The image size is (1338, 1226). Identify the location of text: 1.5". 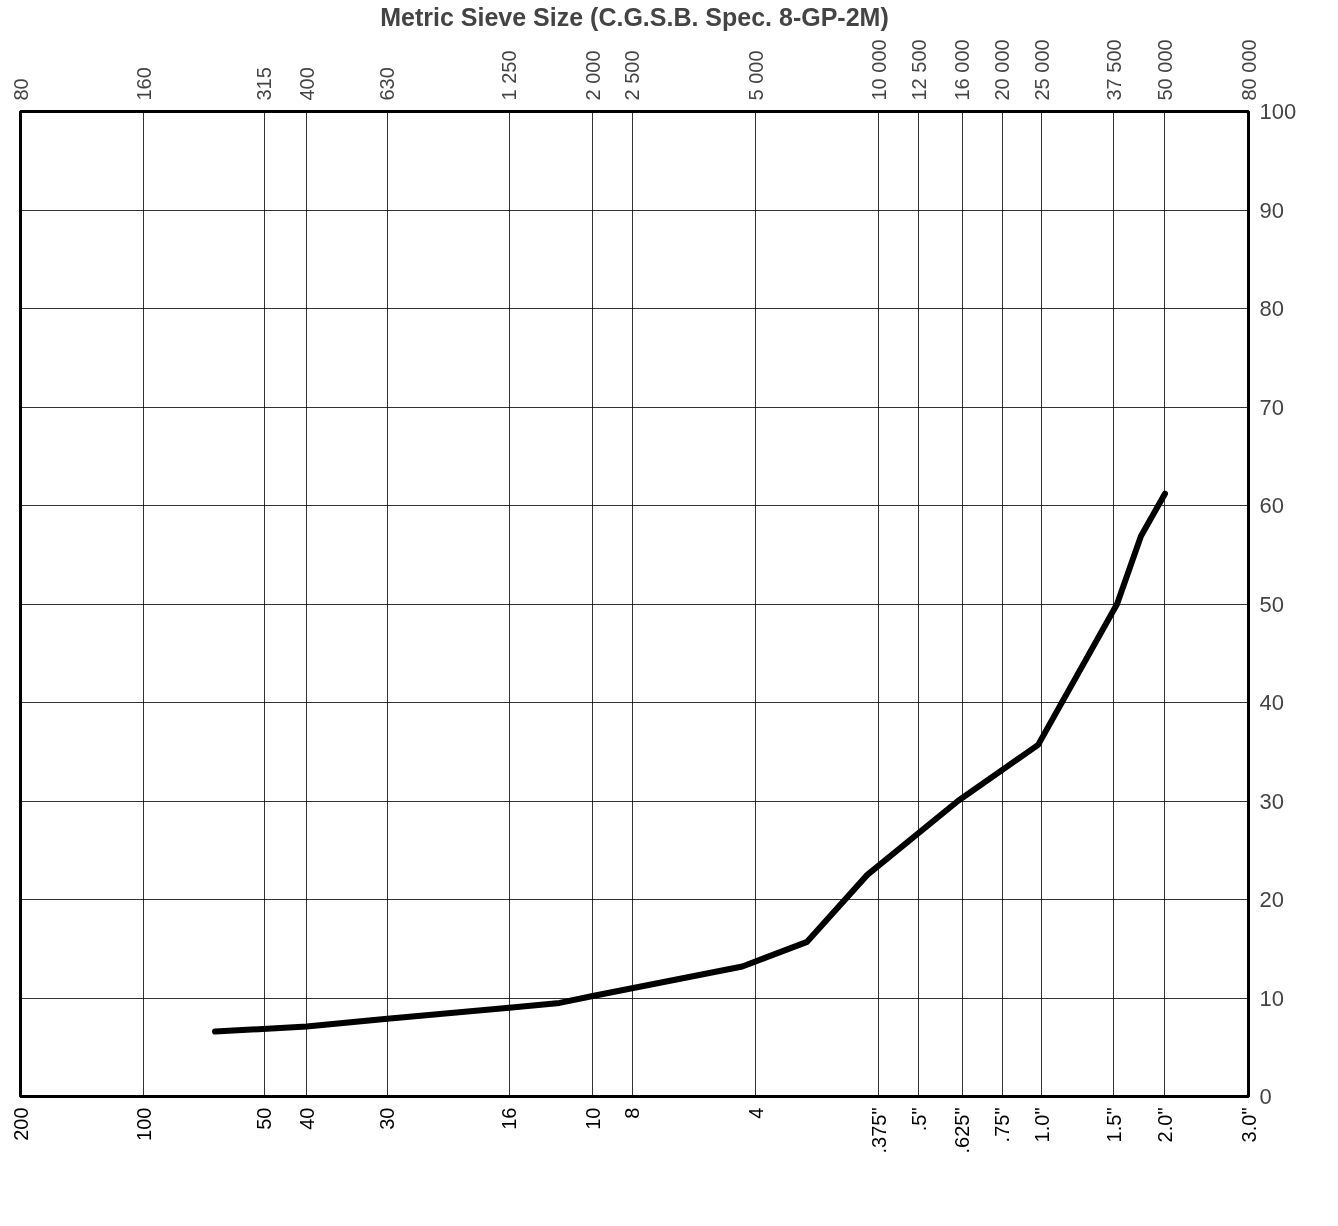
(1113, 1125).